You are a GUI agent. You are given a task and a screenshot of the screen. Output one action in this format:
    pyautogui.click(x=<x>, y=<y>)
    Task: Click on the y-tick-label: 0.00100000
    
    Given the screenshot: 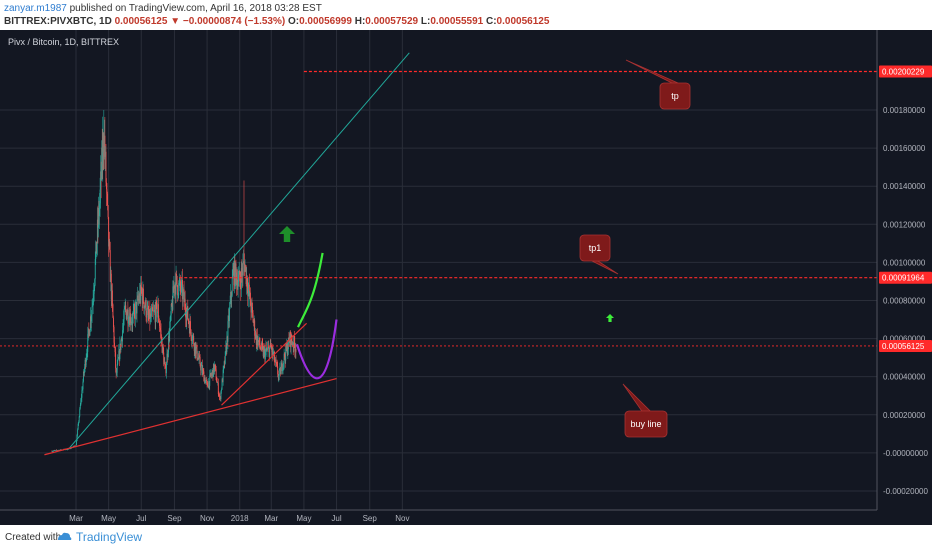 What is the action you would take?
    pyautogui.click(x=904, y=262)
    